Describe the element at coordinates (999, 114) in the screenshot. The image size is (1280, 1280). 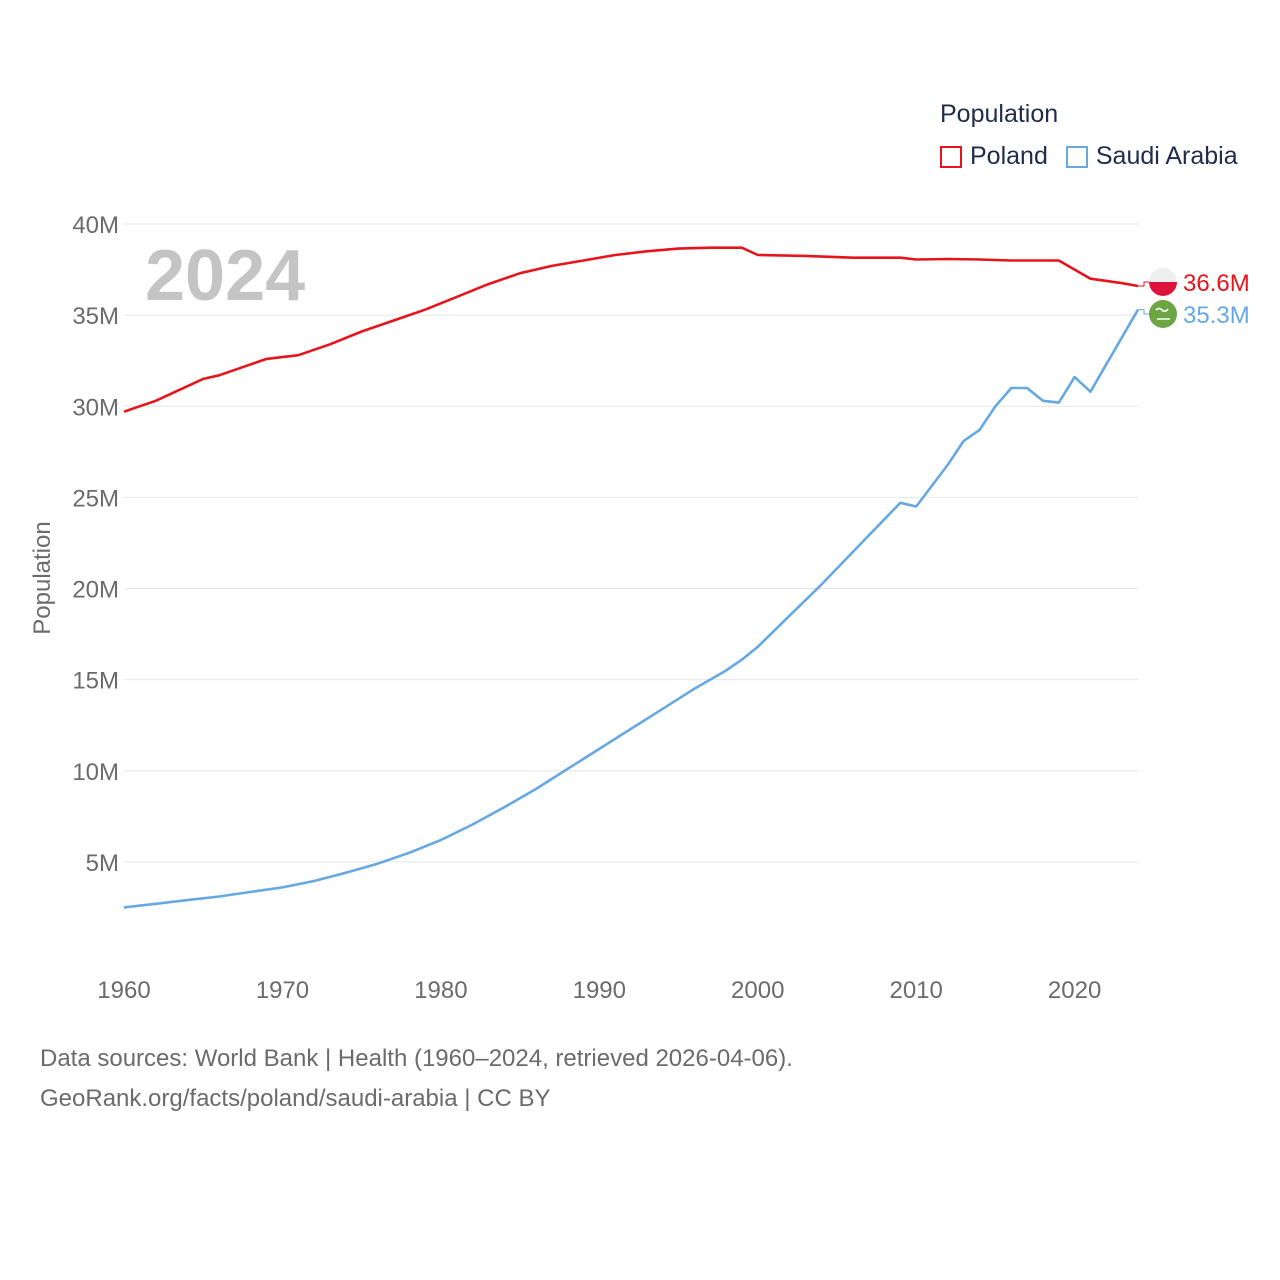
I see `legend-title: Population` at that location.